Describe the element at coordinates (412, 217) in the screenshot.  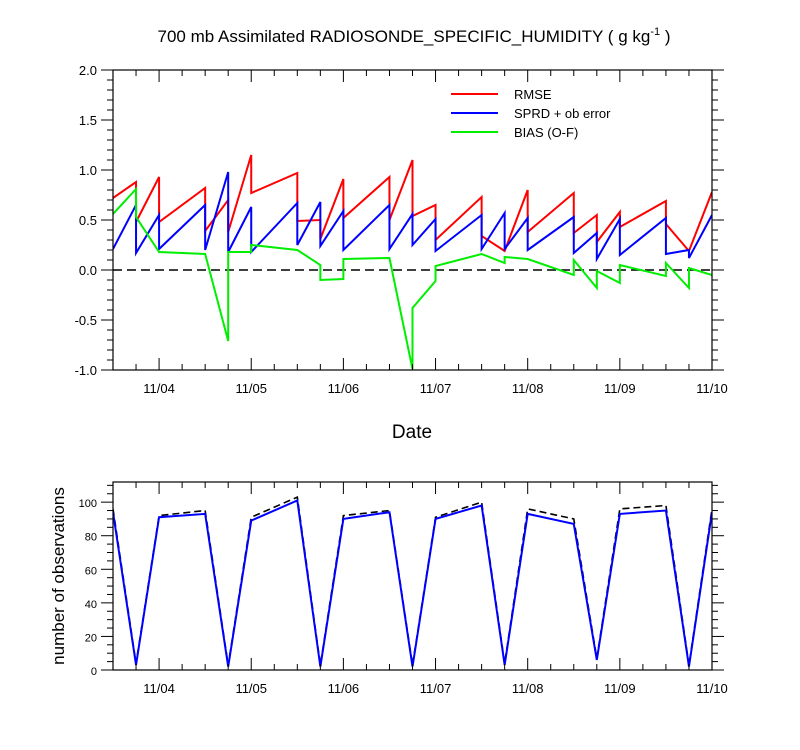
I see `top-series-sprd-ob-error` at that location.